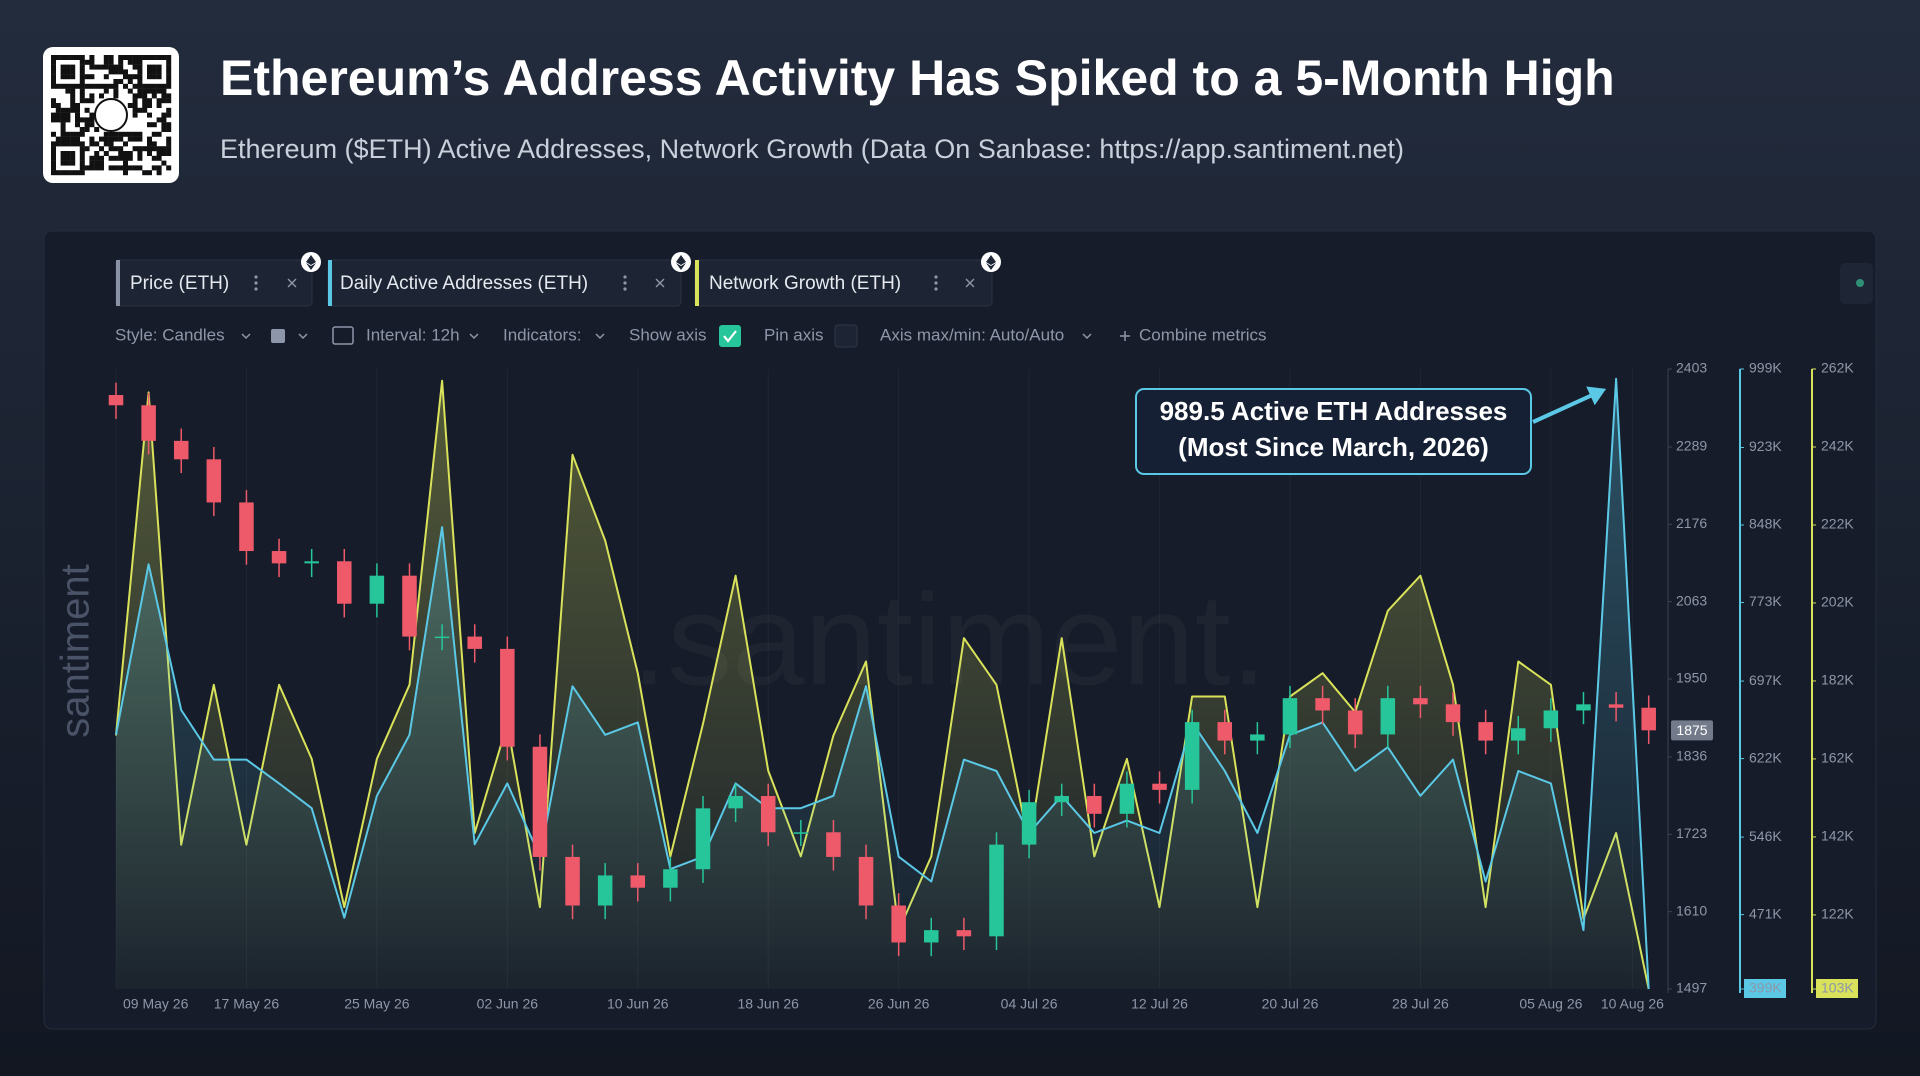  What do you see at coordinates (508, 1004) in the screenshot?
I see `x-tick-label: 02 Jun 26` at bounding box center [508, 1004].